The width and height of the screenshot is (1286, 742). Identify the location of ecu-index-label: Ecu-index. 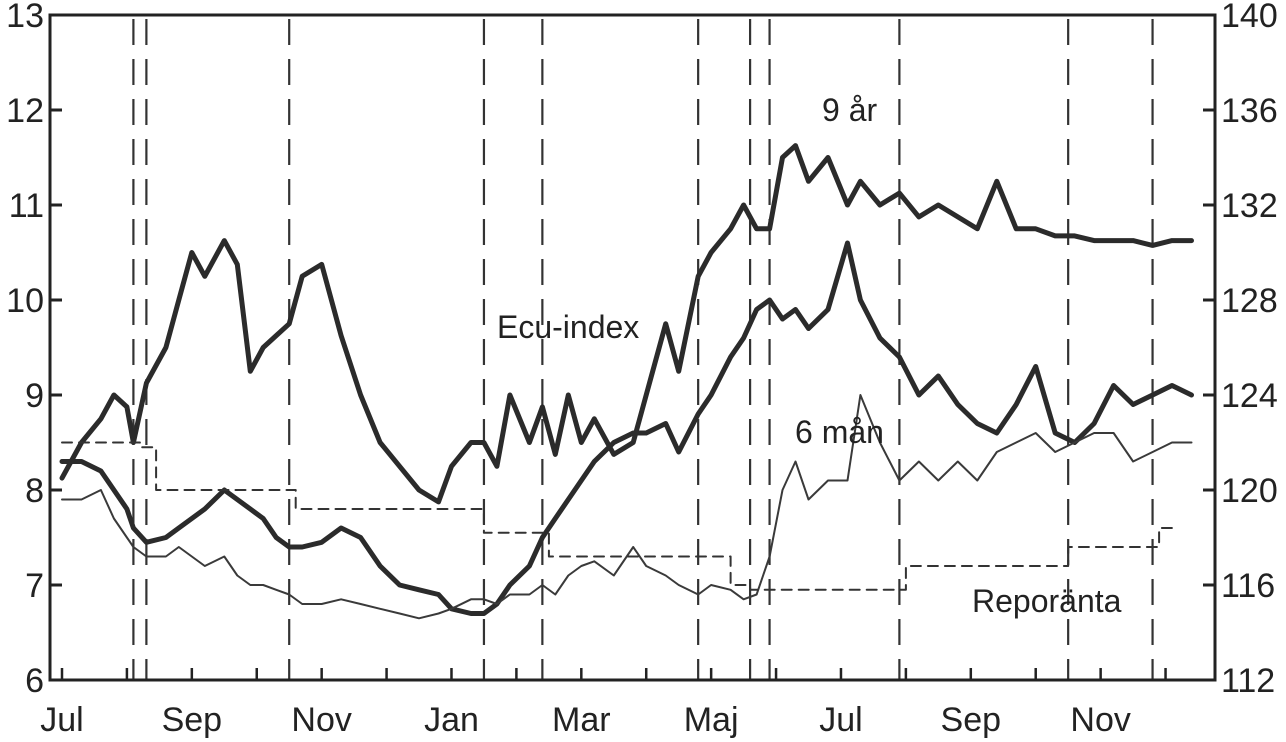
(568, 327).